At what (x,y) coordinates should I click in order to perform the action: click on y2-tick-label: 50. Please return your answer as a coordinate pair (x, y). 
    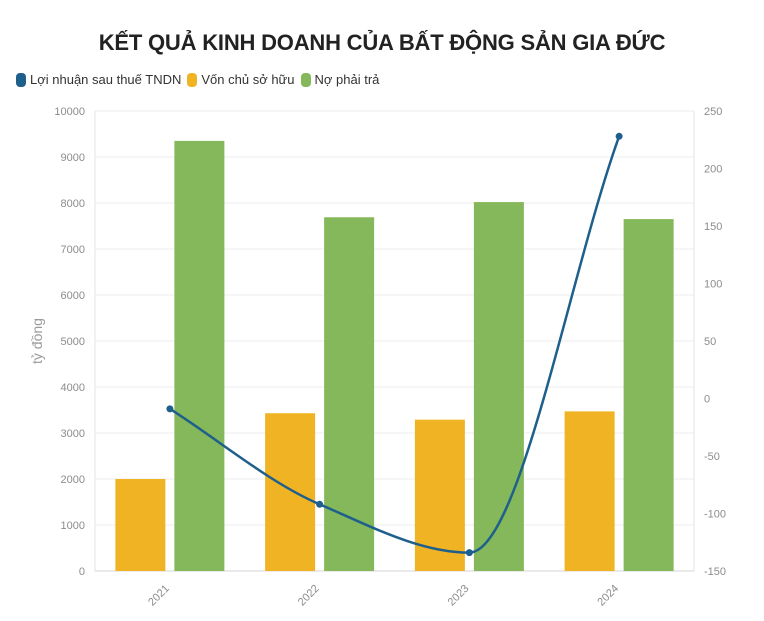
    Looking at the image, I should click on (710, 342).